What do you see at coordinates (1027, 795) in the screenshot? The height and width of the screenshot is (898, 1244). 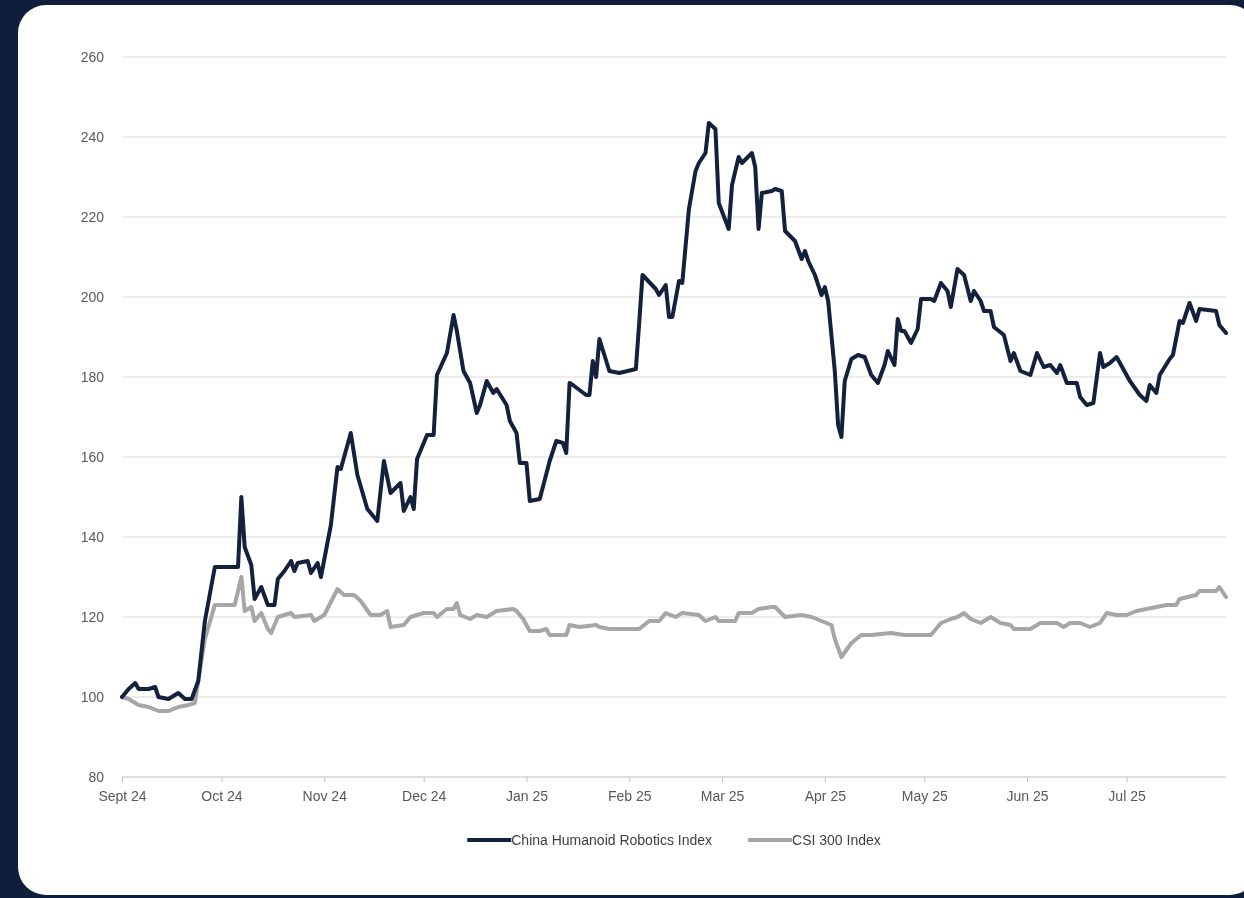 I see `x-tick-label: Jun 25` at bounding box center [1027, 795].